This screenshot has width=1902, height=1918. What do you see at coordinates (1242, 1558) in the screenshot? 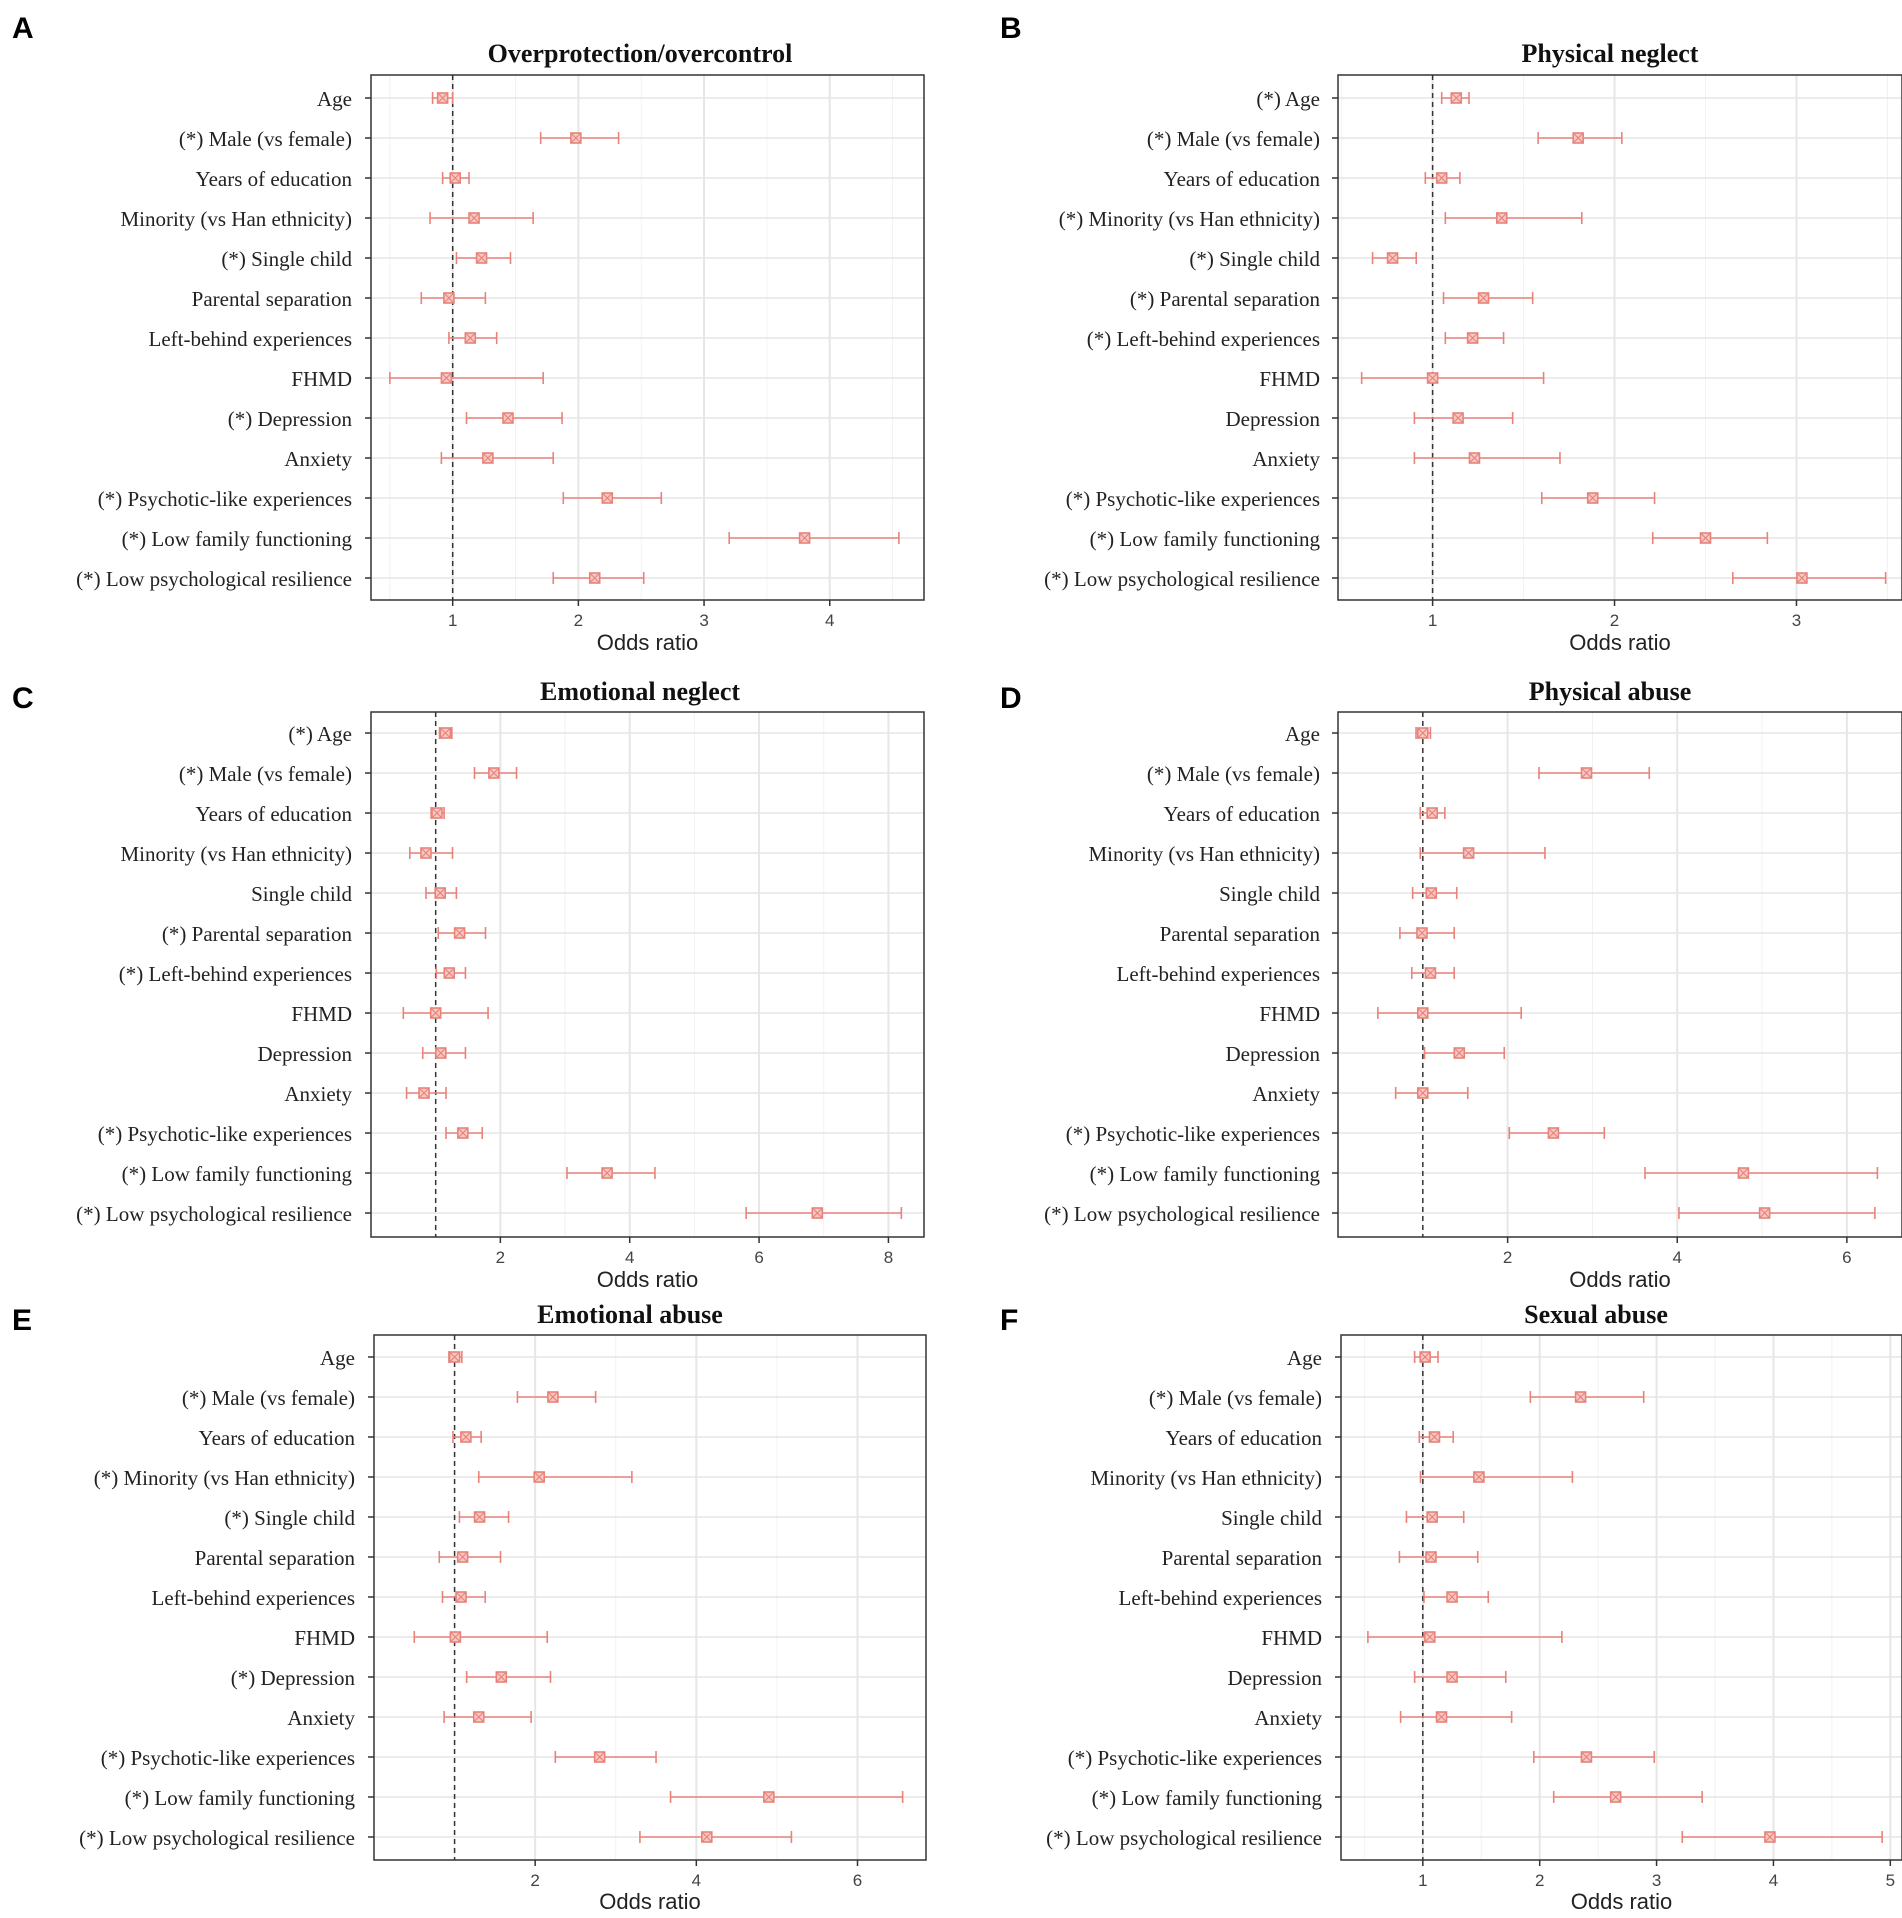
I see `row-label: Parental separation` at bounding box center [1242, 1558].